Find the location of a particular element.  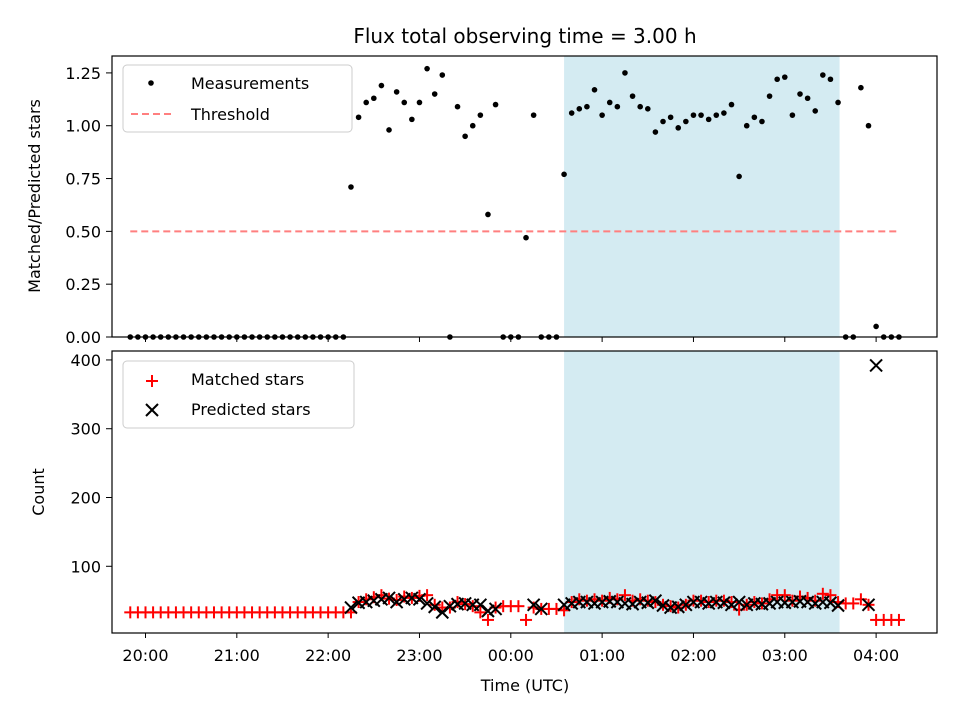

predicted-legend-marker is located at coordinates (152, 410).